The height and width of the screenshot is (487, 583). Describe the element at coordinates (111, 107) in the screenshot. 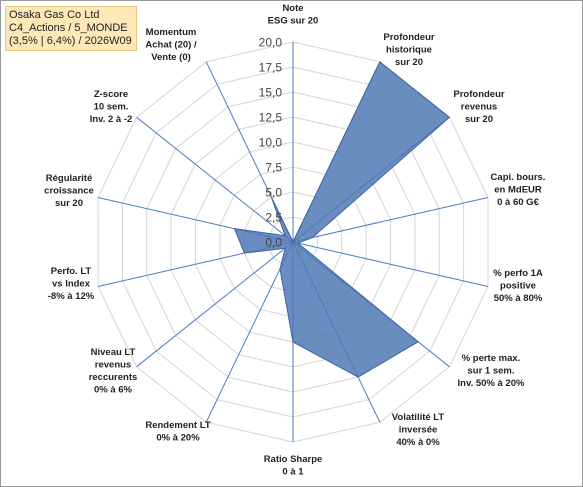

I see `axis-label: Z-score 10 sem. Inv. 2 à -2` at that location.